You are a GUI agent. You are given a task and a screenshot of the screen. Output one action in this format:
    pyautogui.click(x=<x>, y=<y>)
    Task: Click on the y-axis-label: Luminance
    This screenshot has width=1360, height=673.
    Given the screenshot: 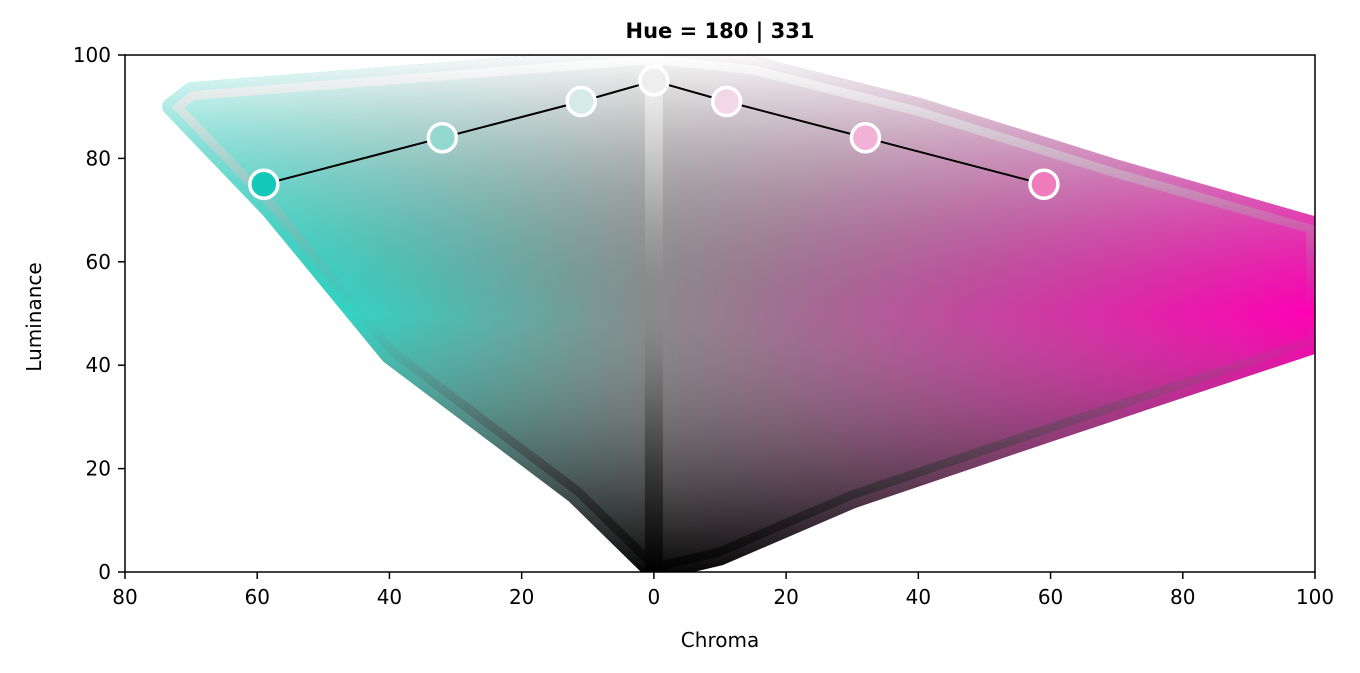 What is the action you would take?
    pyautogui.click(x=34, y=316)
    